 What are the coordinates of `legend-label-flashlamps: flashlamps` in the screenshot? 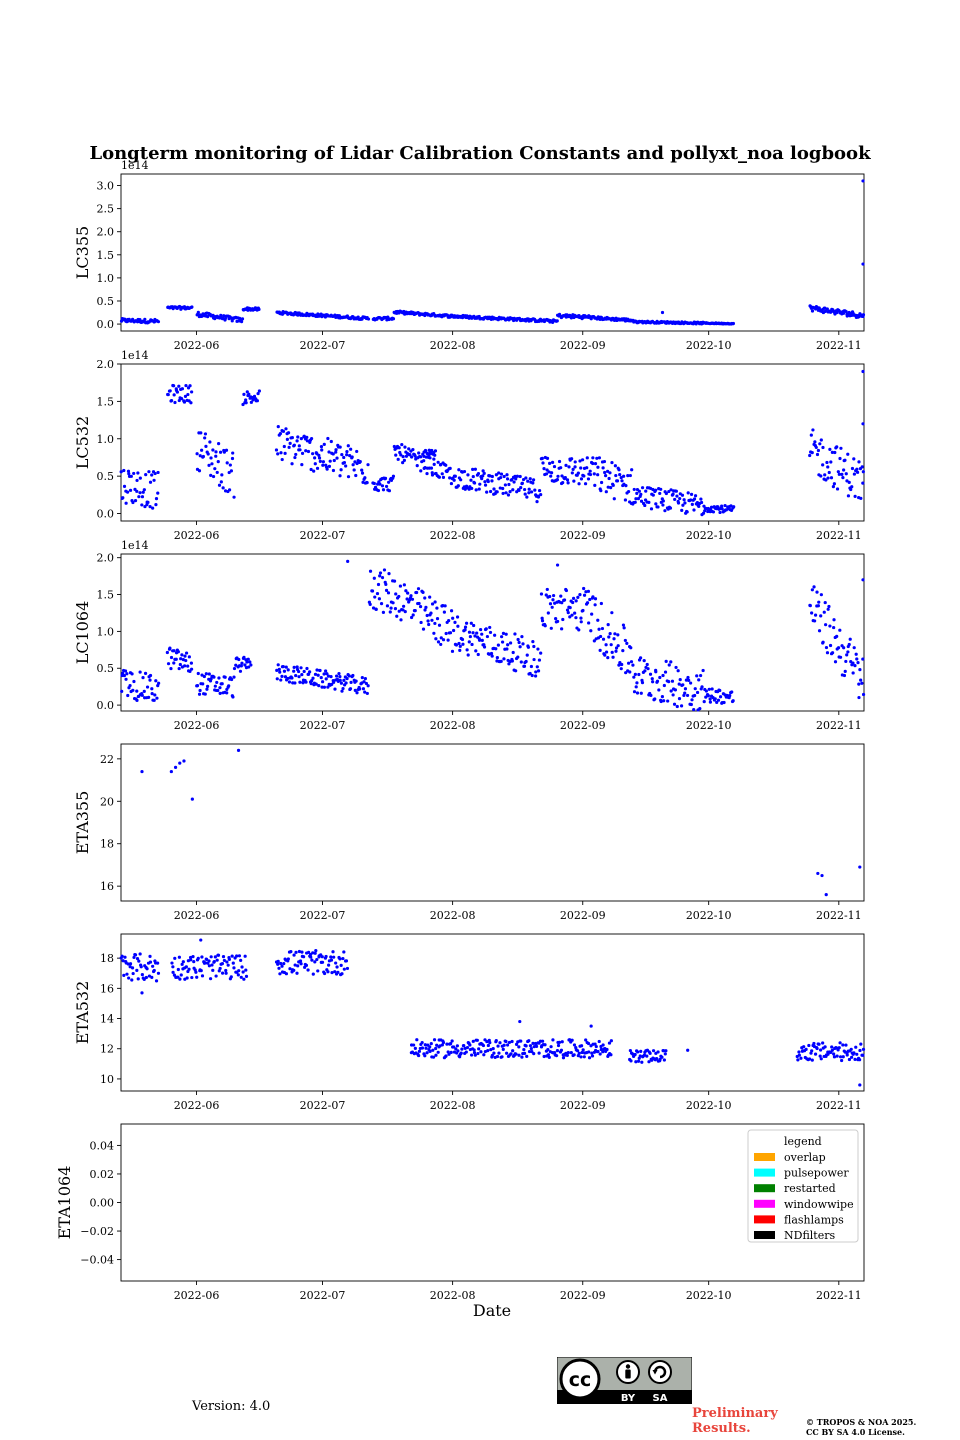 It's located at (814, 1219).